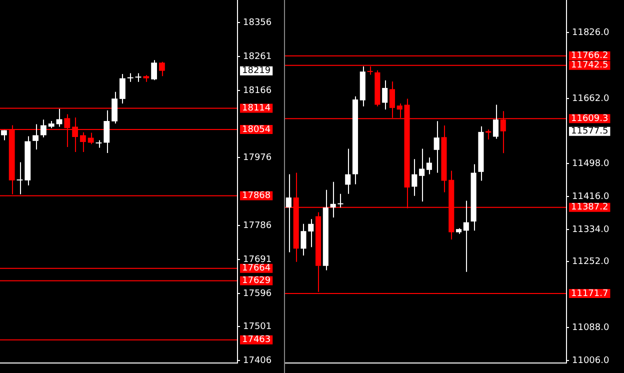  What do you see at coordinates (589, 65) in the screenshot?
I see `ref-line-label: 11742.5` at bounding box center [589, 65].